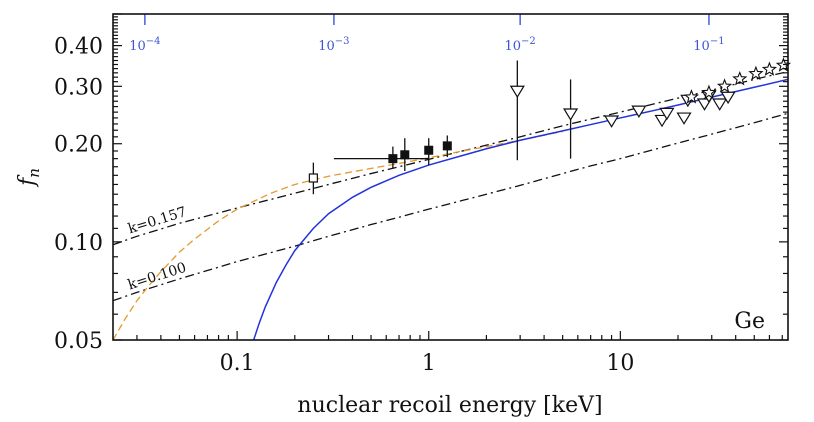 The image size is (814, 422). I want to click on marker-open-square, so click(313, 178).